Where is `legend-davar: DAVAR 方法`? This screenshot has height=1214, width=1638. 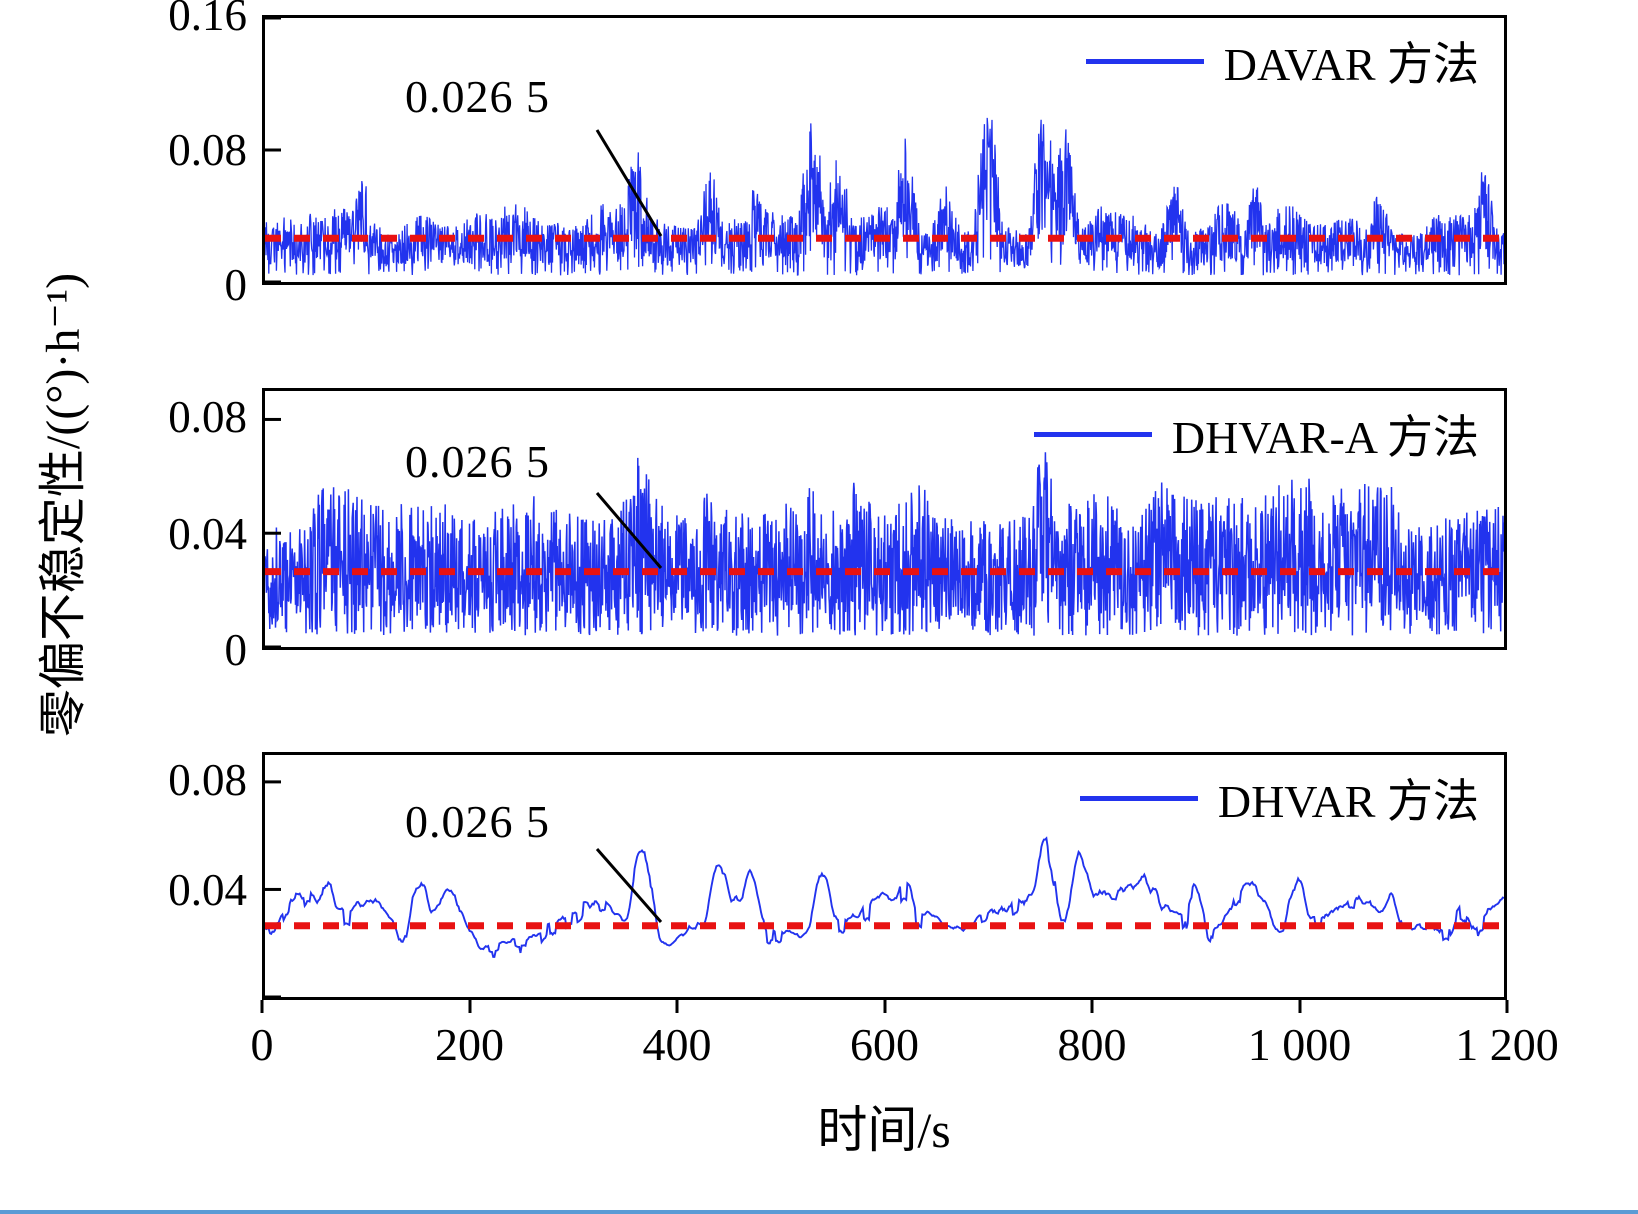 legend-davar: DAVAR 方法 is located at coordinates (1282, 61).